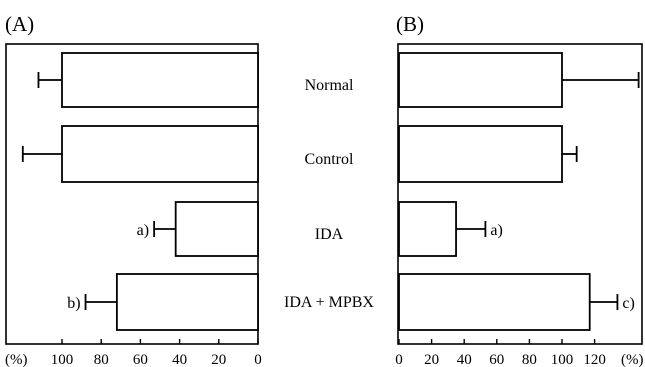 The image size is (645, 367). Describe the element at coordinates (329, 302) in the screenshot. I see `category-label-ida-mpbx: IDA + MPBX` at that location.